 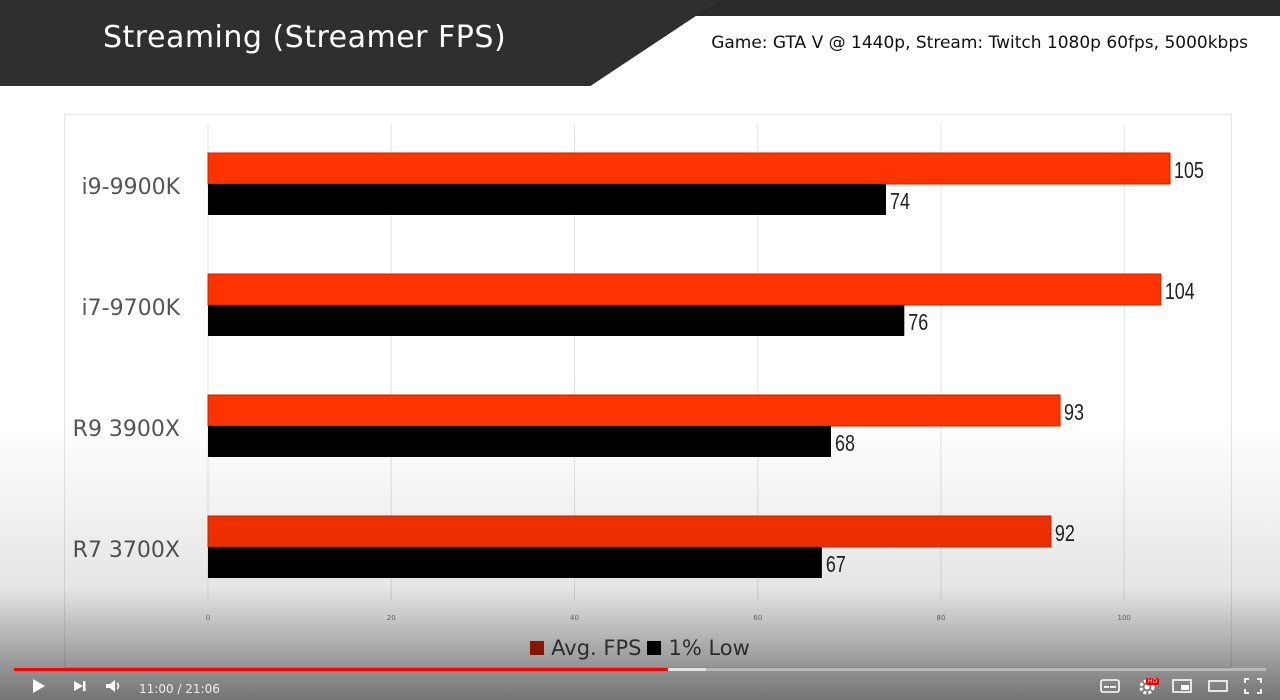 I want to click on category-label: i9-9900K, so click(x=131, y=187).